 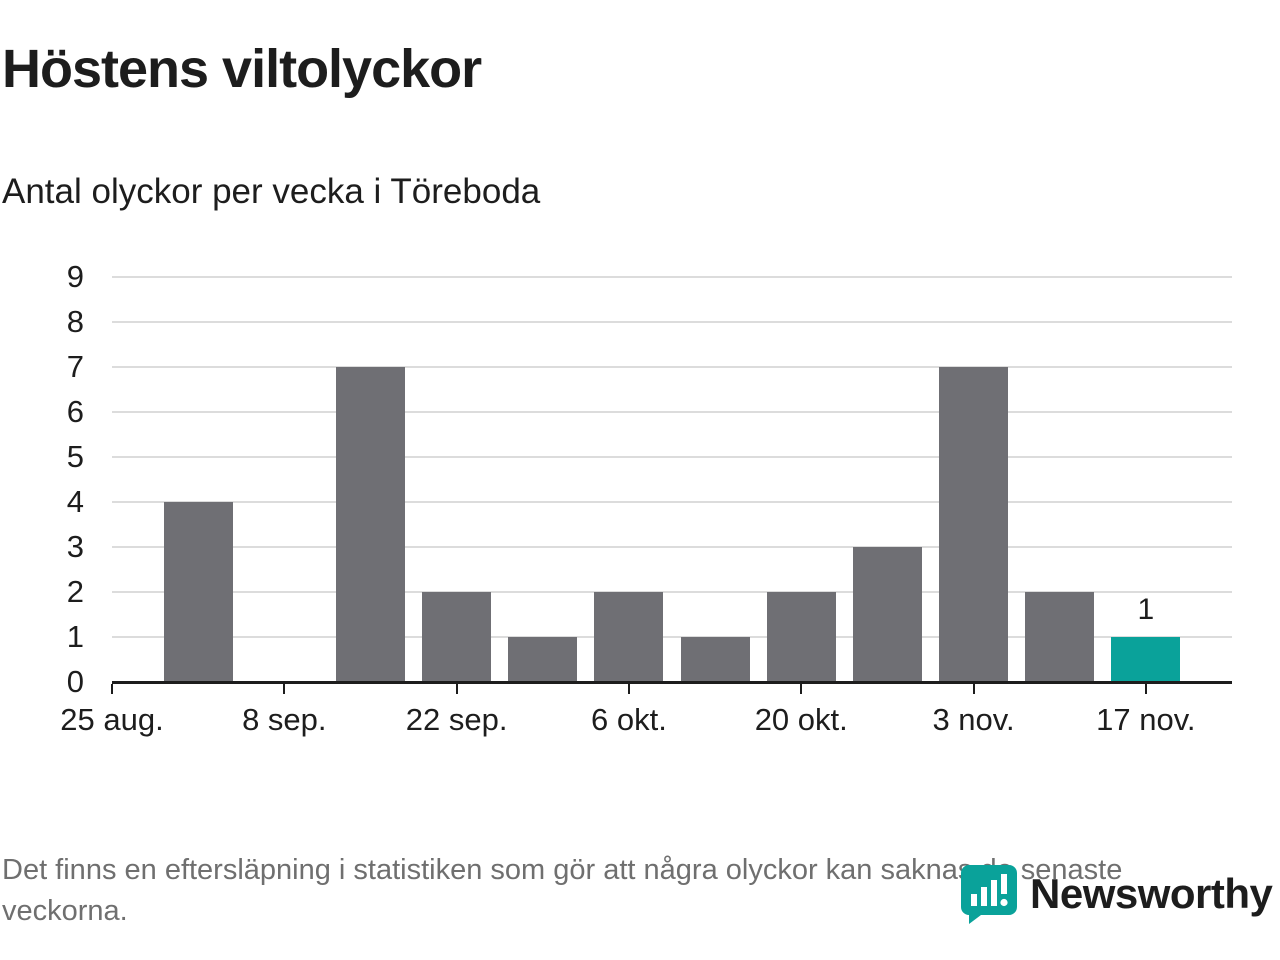 I want to click on y-tick-label: 3, so click(x=75, y=546).